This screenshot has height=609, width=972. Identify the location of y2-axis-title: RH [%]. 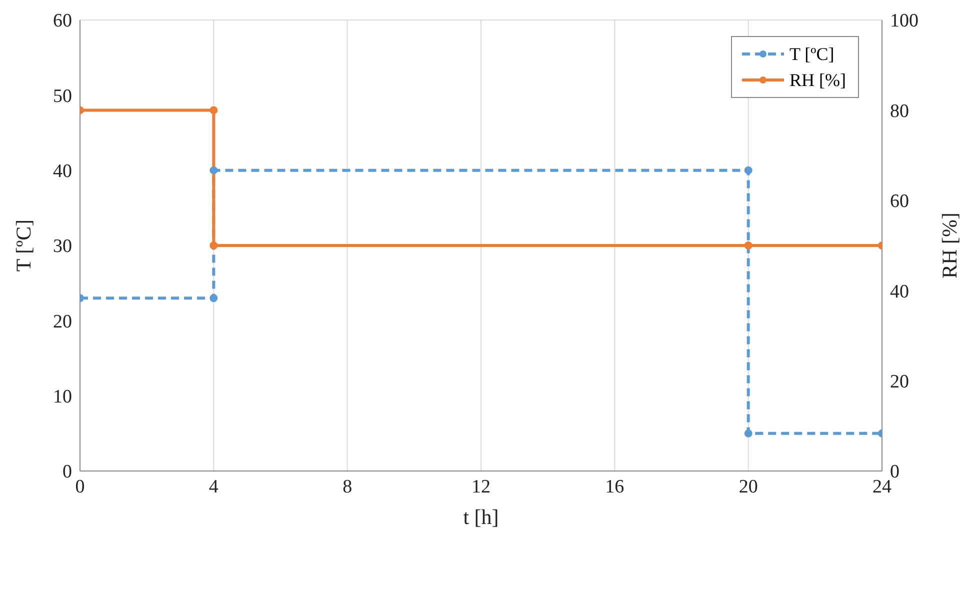
(949, 245).